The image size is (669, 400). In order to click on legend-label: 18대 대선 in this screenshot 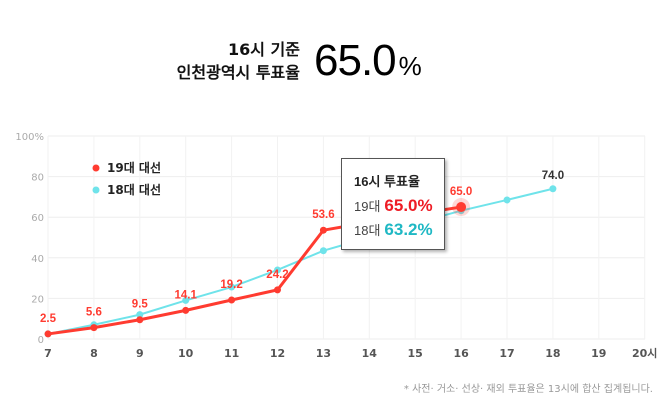, I will do `click(134, 189)`.